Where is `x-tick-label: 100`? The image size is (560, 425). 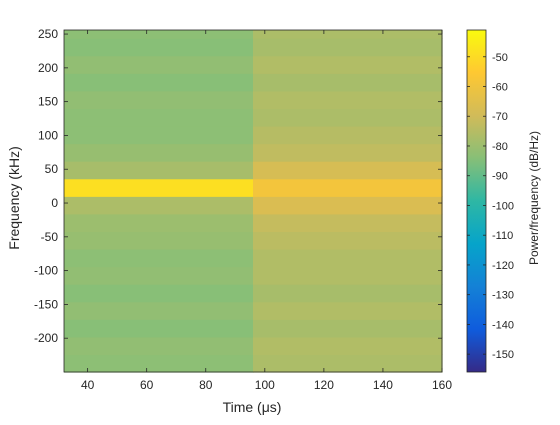 x-tick-label: 100 is located at coordinates (265, 385).